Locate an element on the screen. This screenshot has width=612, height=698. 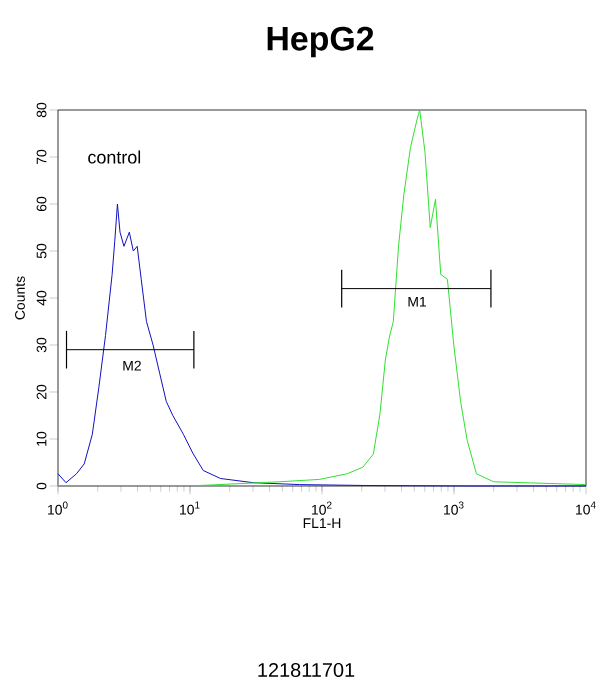
text: 121811701 is located at coordinates (306, 670).